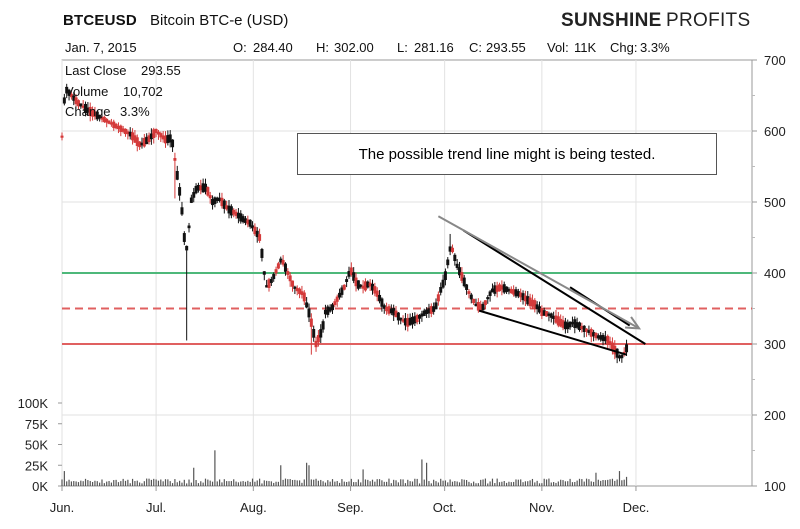  I want to click on open-label: O:, so click(240, 47).